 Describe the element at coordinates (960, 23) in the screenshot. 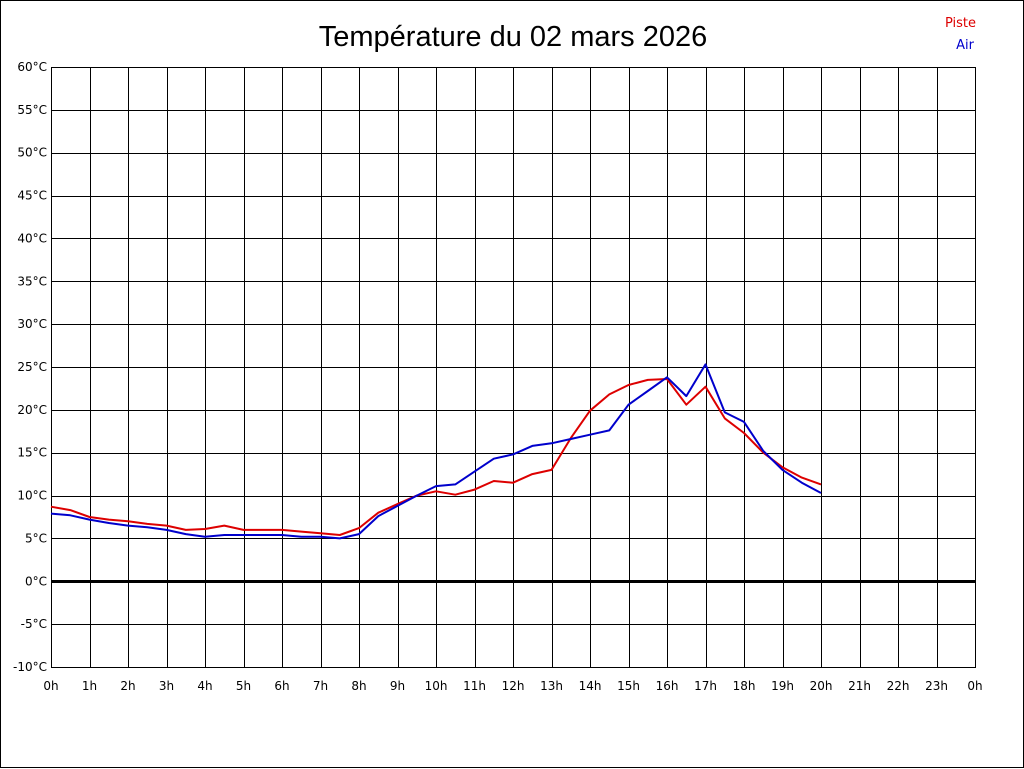

I see `legend-piste: Piste` at that location.